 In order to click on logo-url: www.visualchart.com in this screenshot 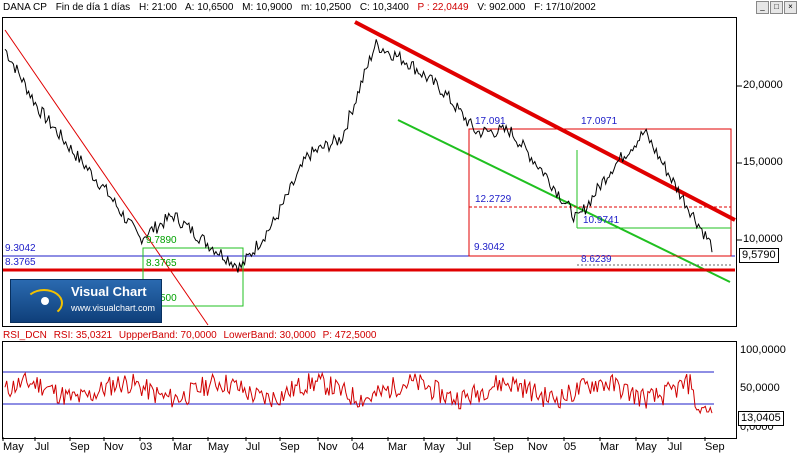, I will do `click(113, 308)`.